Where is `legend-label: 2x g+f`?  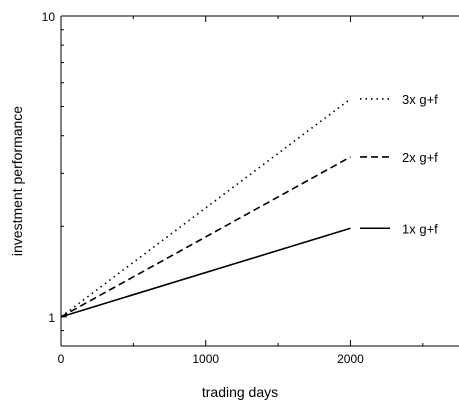 legend-label: 2x g+f is located at coordinates (420, 157).